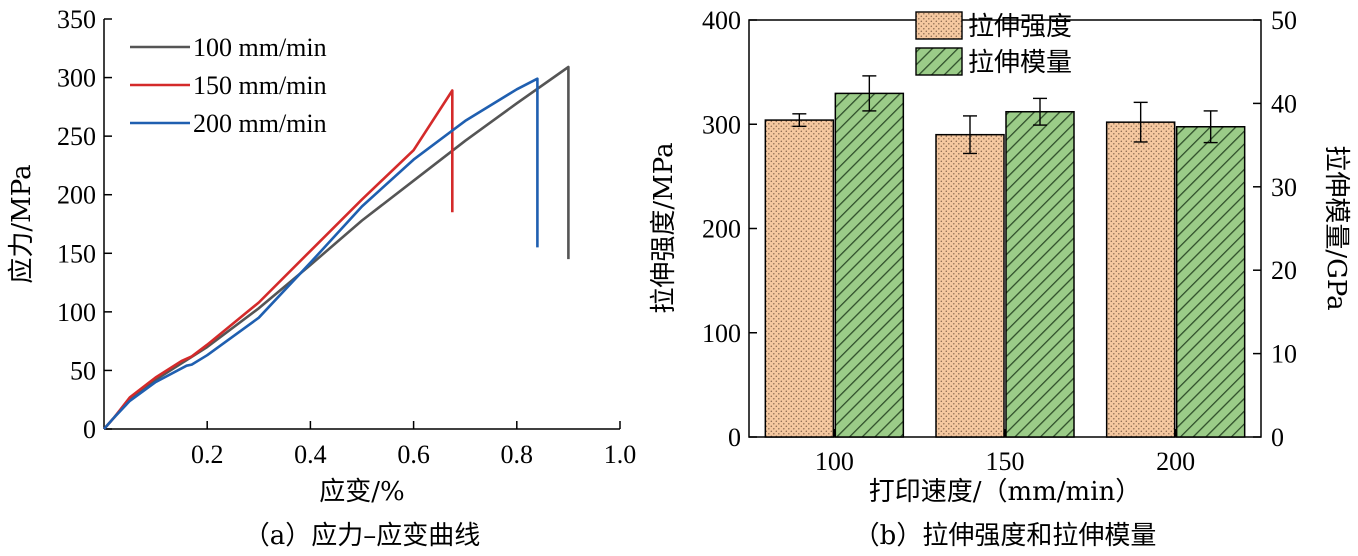 The image size is (1358, 556). What do you see at coordinates (517, 454) in the screenshot?
I see `x-tick-label: 0.8` at bounding box center [517, 454].